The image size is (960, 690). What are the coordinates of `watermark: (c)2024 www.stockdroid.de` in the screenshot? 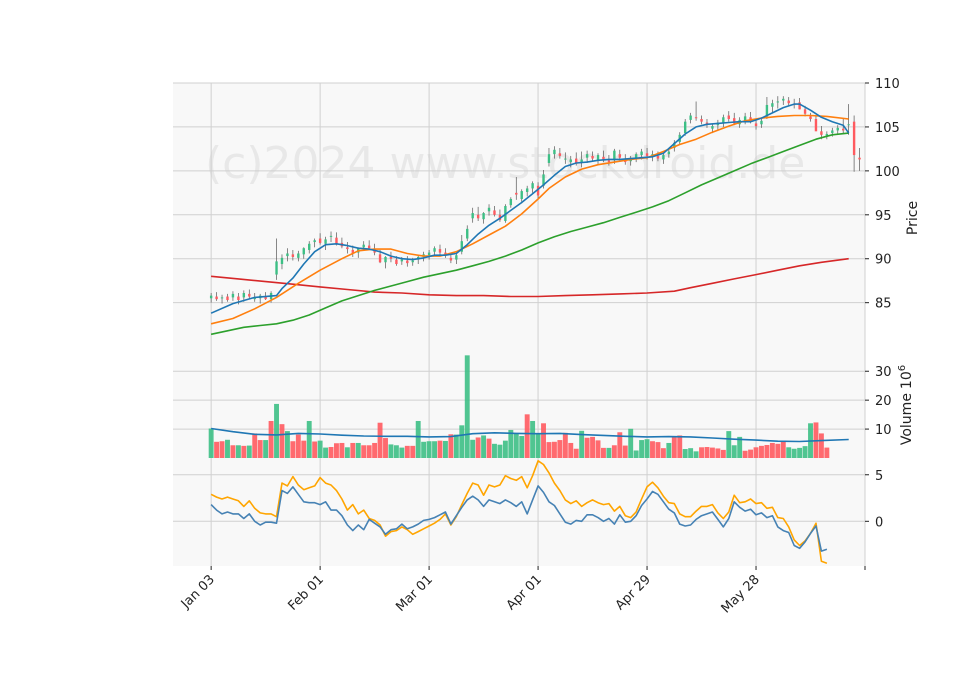 It's located at (505, 163).